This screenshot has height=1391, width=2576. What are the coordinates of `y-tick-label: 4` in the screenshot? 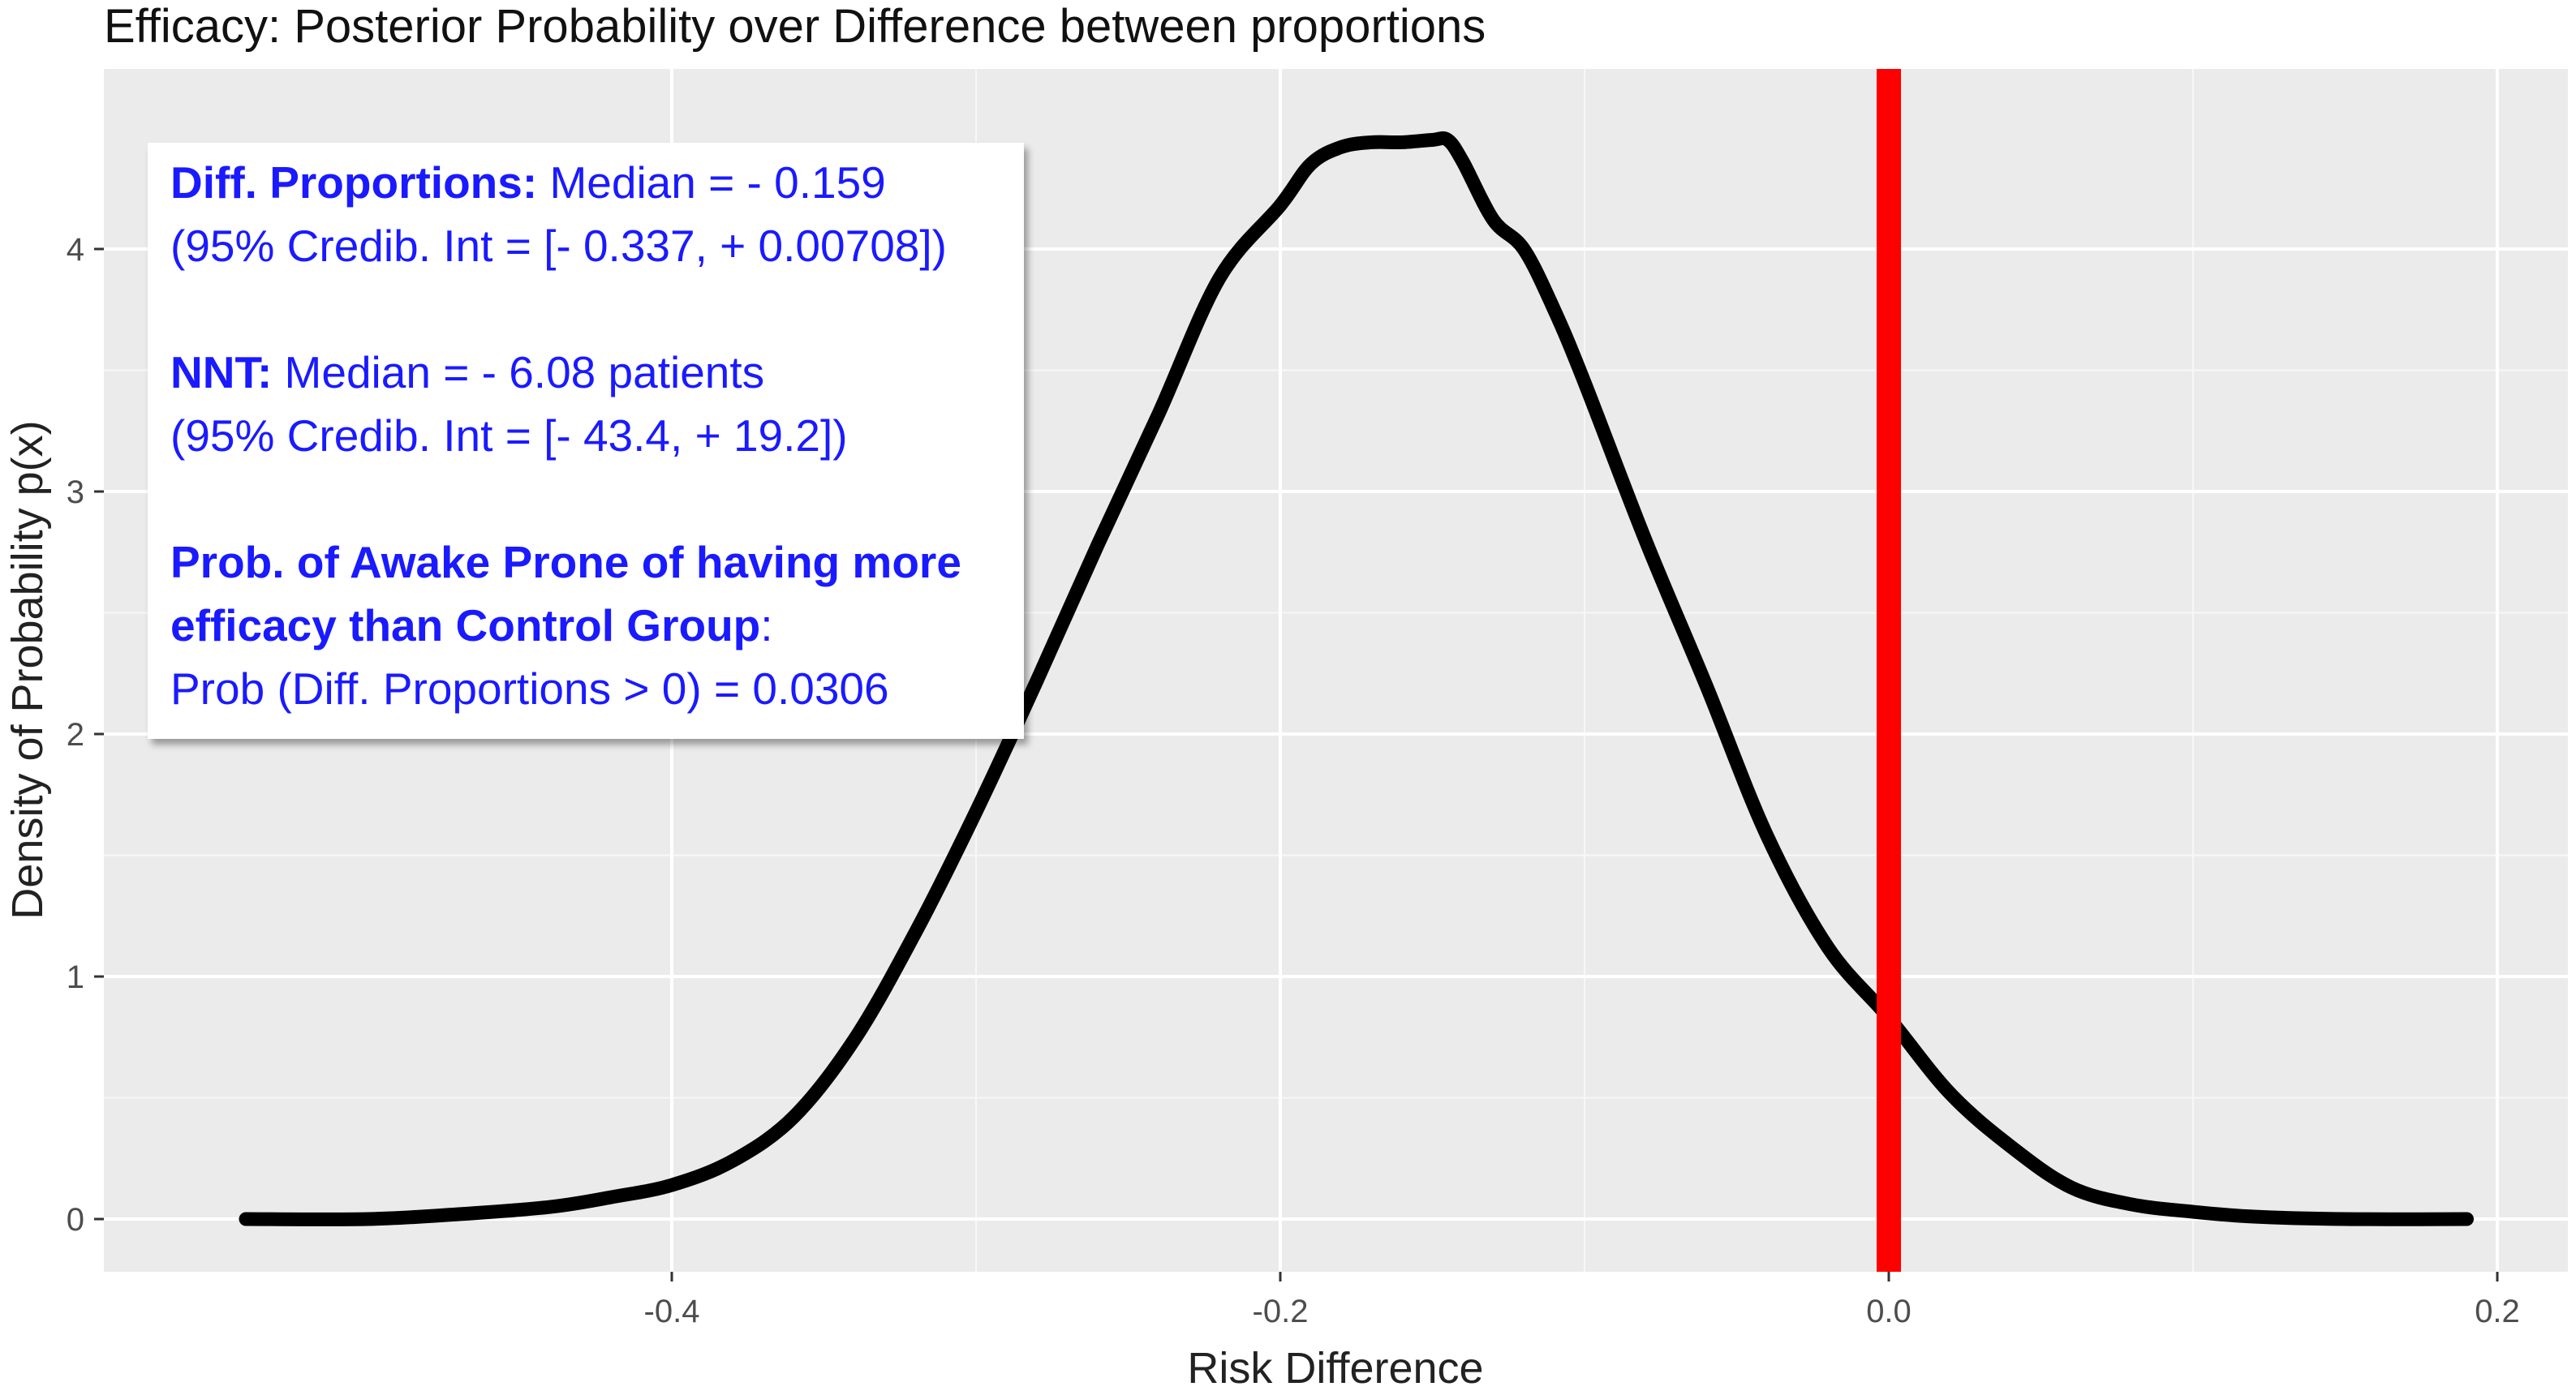 It's located at (75, 250).